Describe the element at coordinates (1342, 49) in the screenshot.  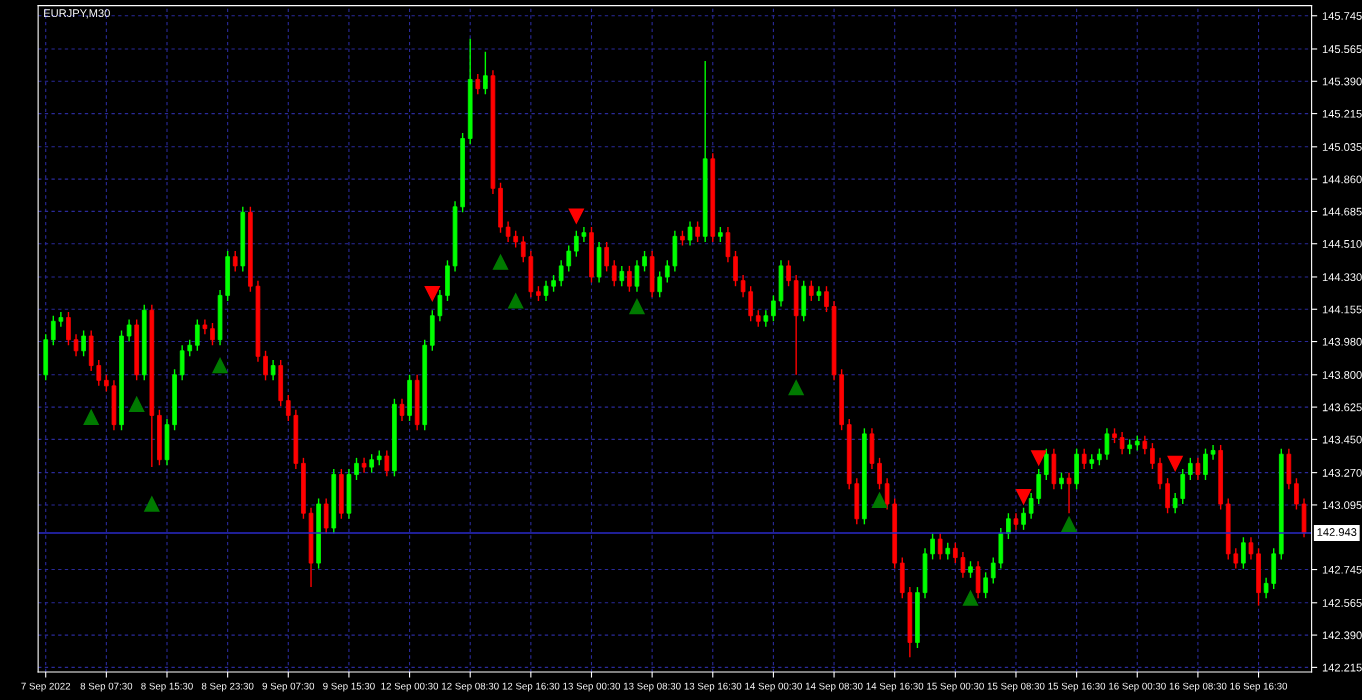
I see `y-tick-label: 145.565` at that location.